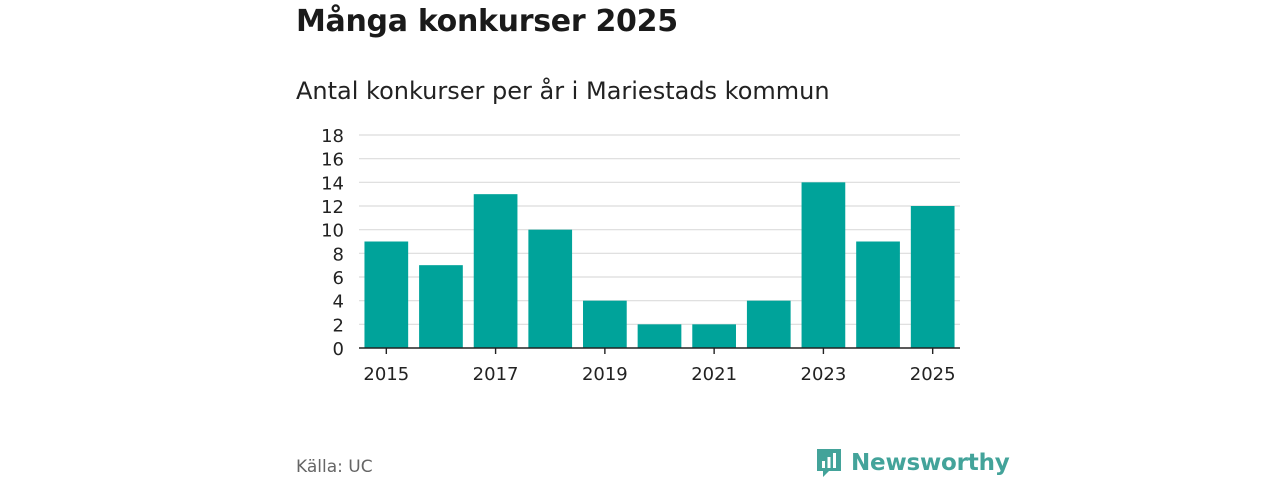 The height and width of the screenshot is (480, 1280). I want to click on bar-2018, so click(550, 288).